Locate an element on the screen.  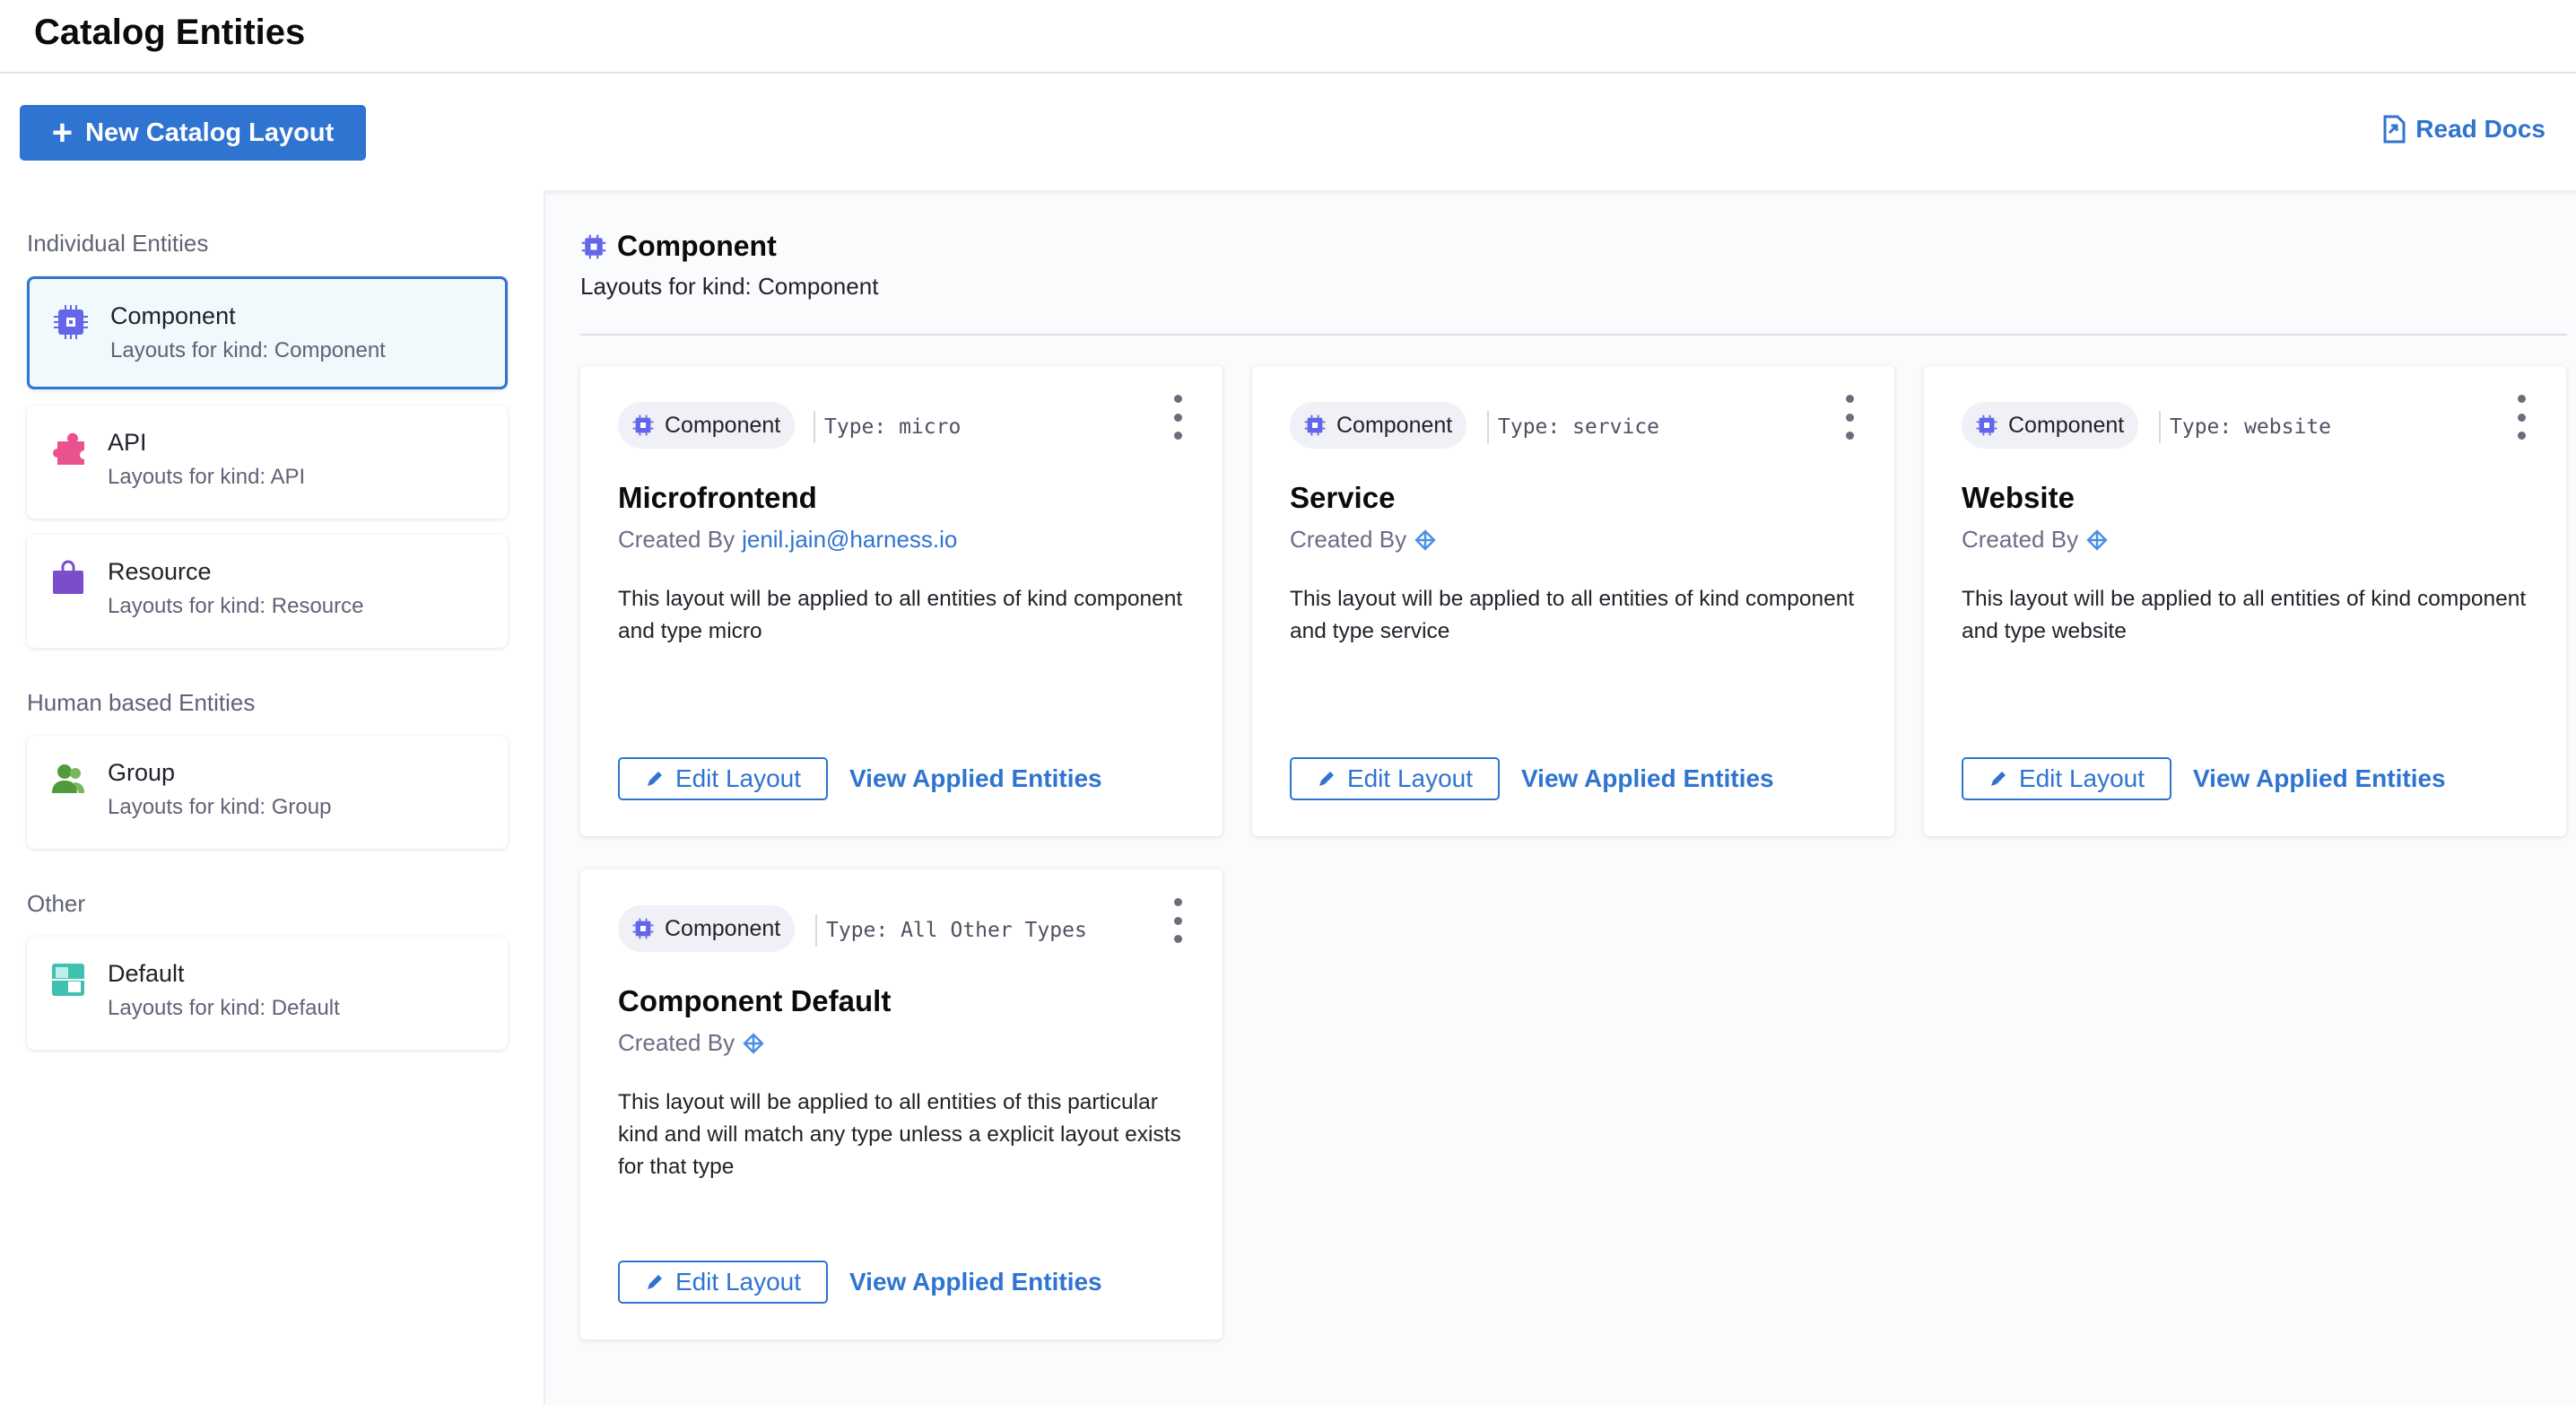
new-catalog-layout-button: + New Catalog Layout is located at coordinates (193, 133).